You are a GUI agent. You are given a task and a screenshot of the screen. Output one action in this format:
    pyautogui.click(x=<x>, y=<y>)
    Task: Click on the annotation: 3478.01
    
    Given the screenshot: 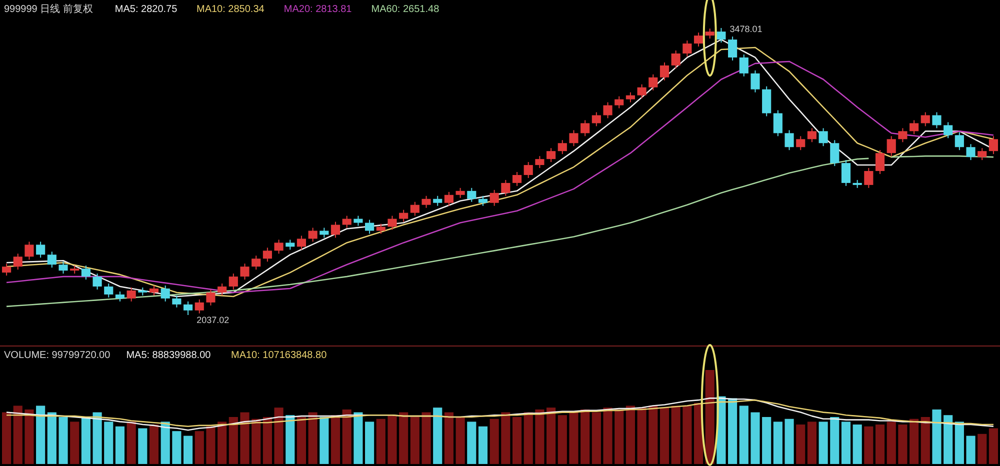 What is the action you would take?
    pyautogui.click(x=746, y=29)
    